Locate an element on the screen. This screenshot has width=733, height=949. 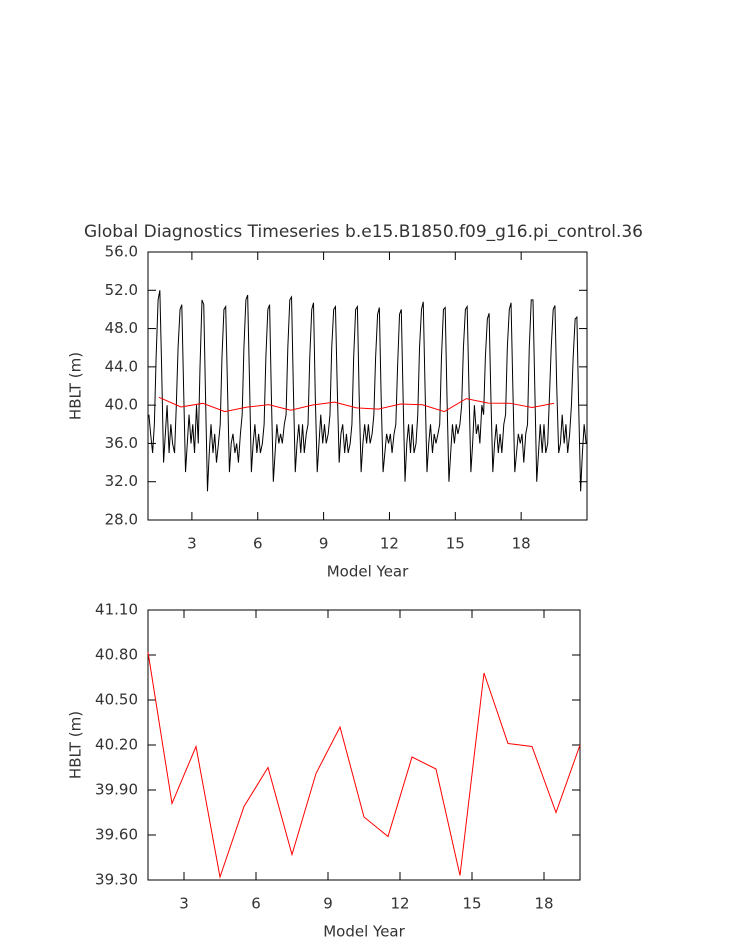
y-tick-label: 40.20 is located at coordinates (116, 745).